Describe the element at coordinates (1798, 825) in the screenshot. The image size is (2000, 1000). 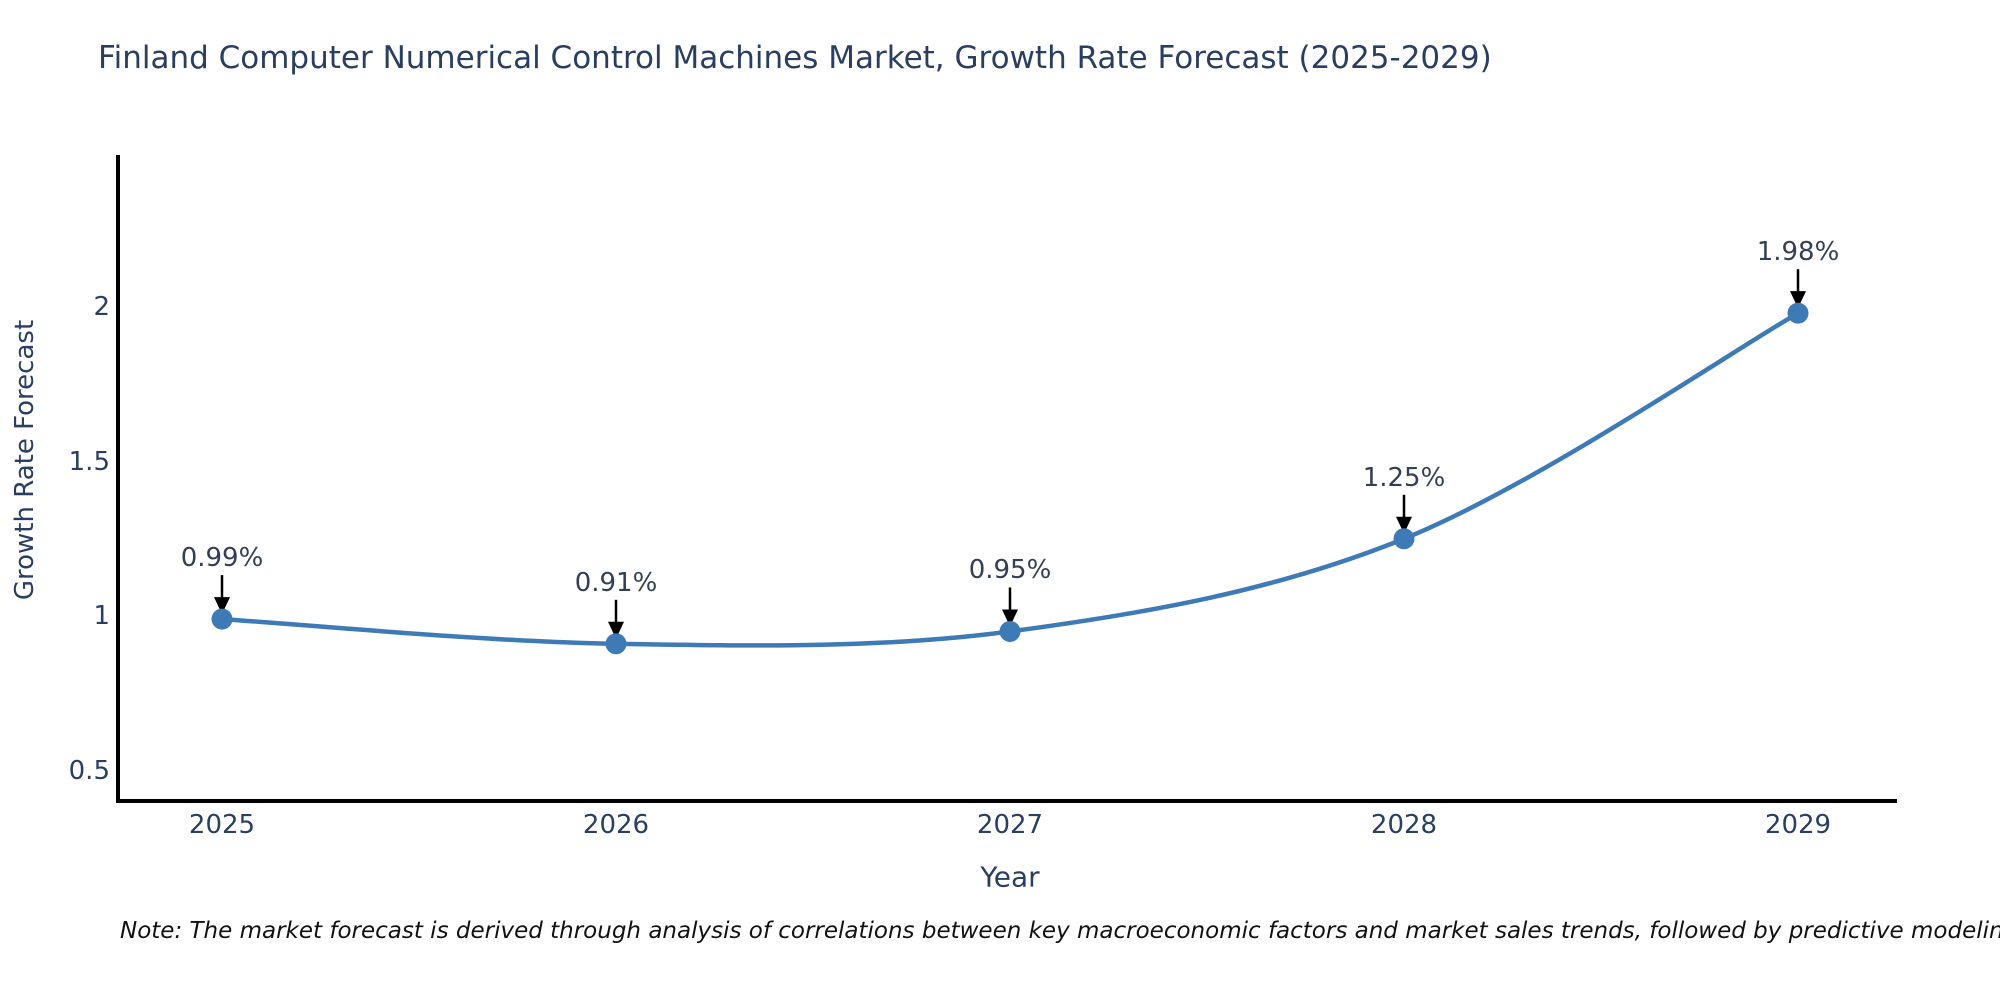
I see `x-tick-label: 2029` at that location.